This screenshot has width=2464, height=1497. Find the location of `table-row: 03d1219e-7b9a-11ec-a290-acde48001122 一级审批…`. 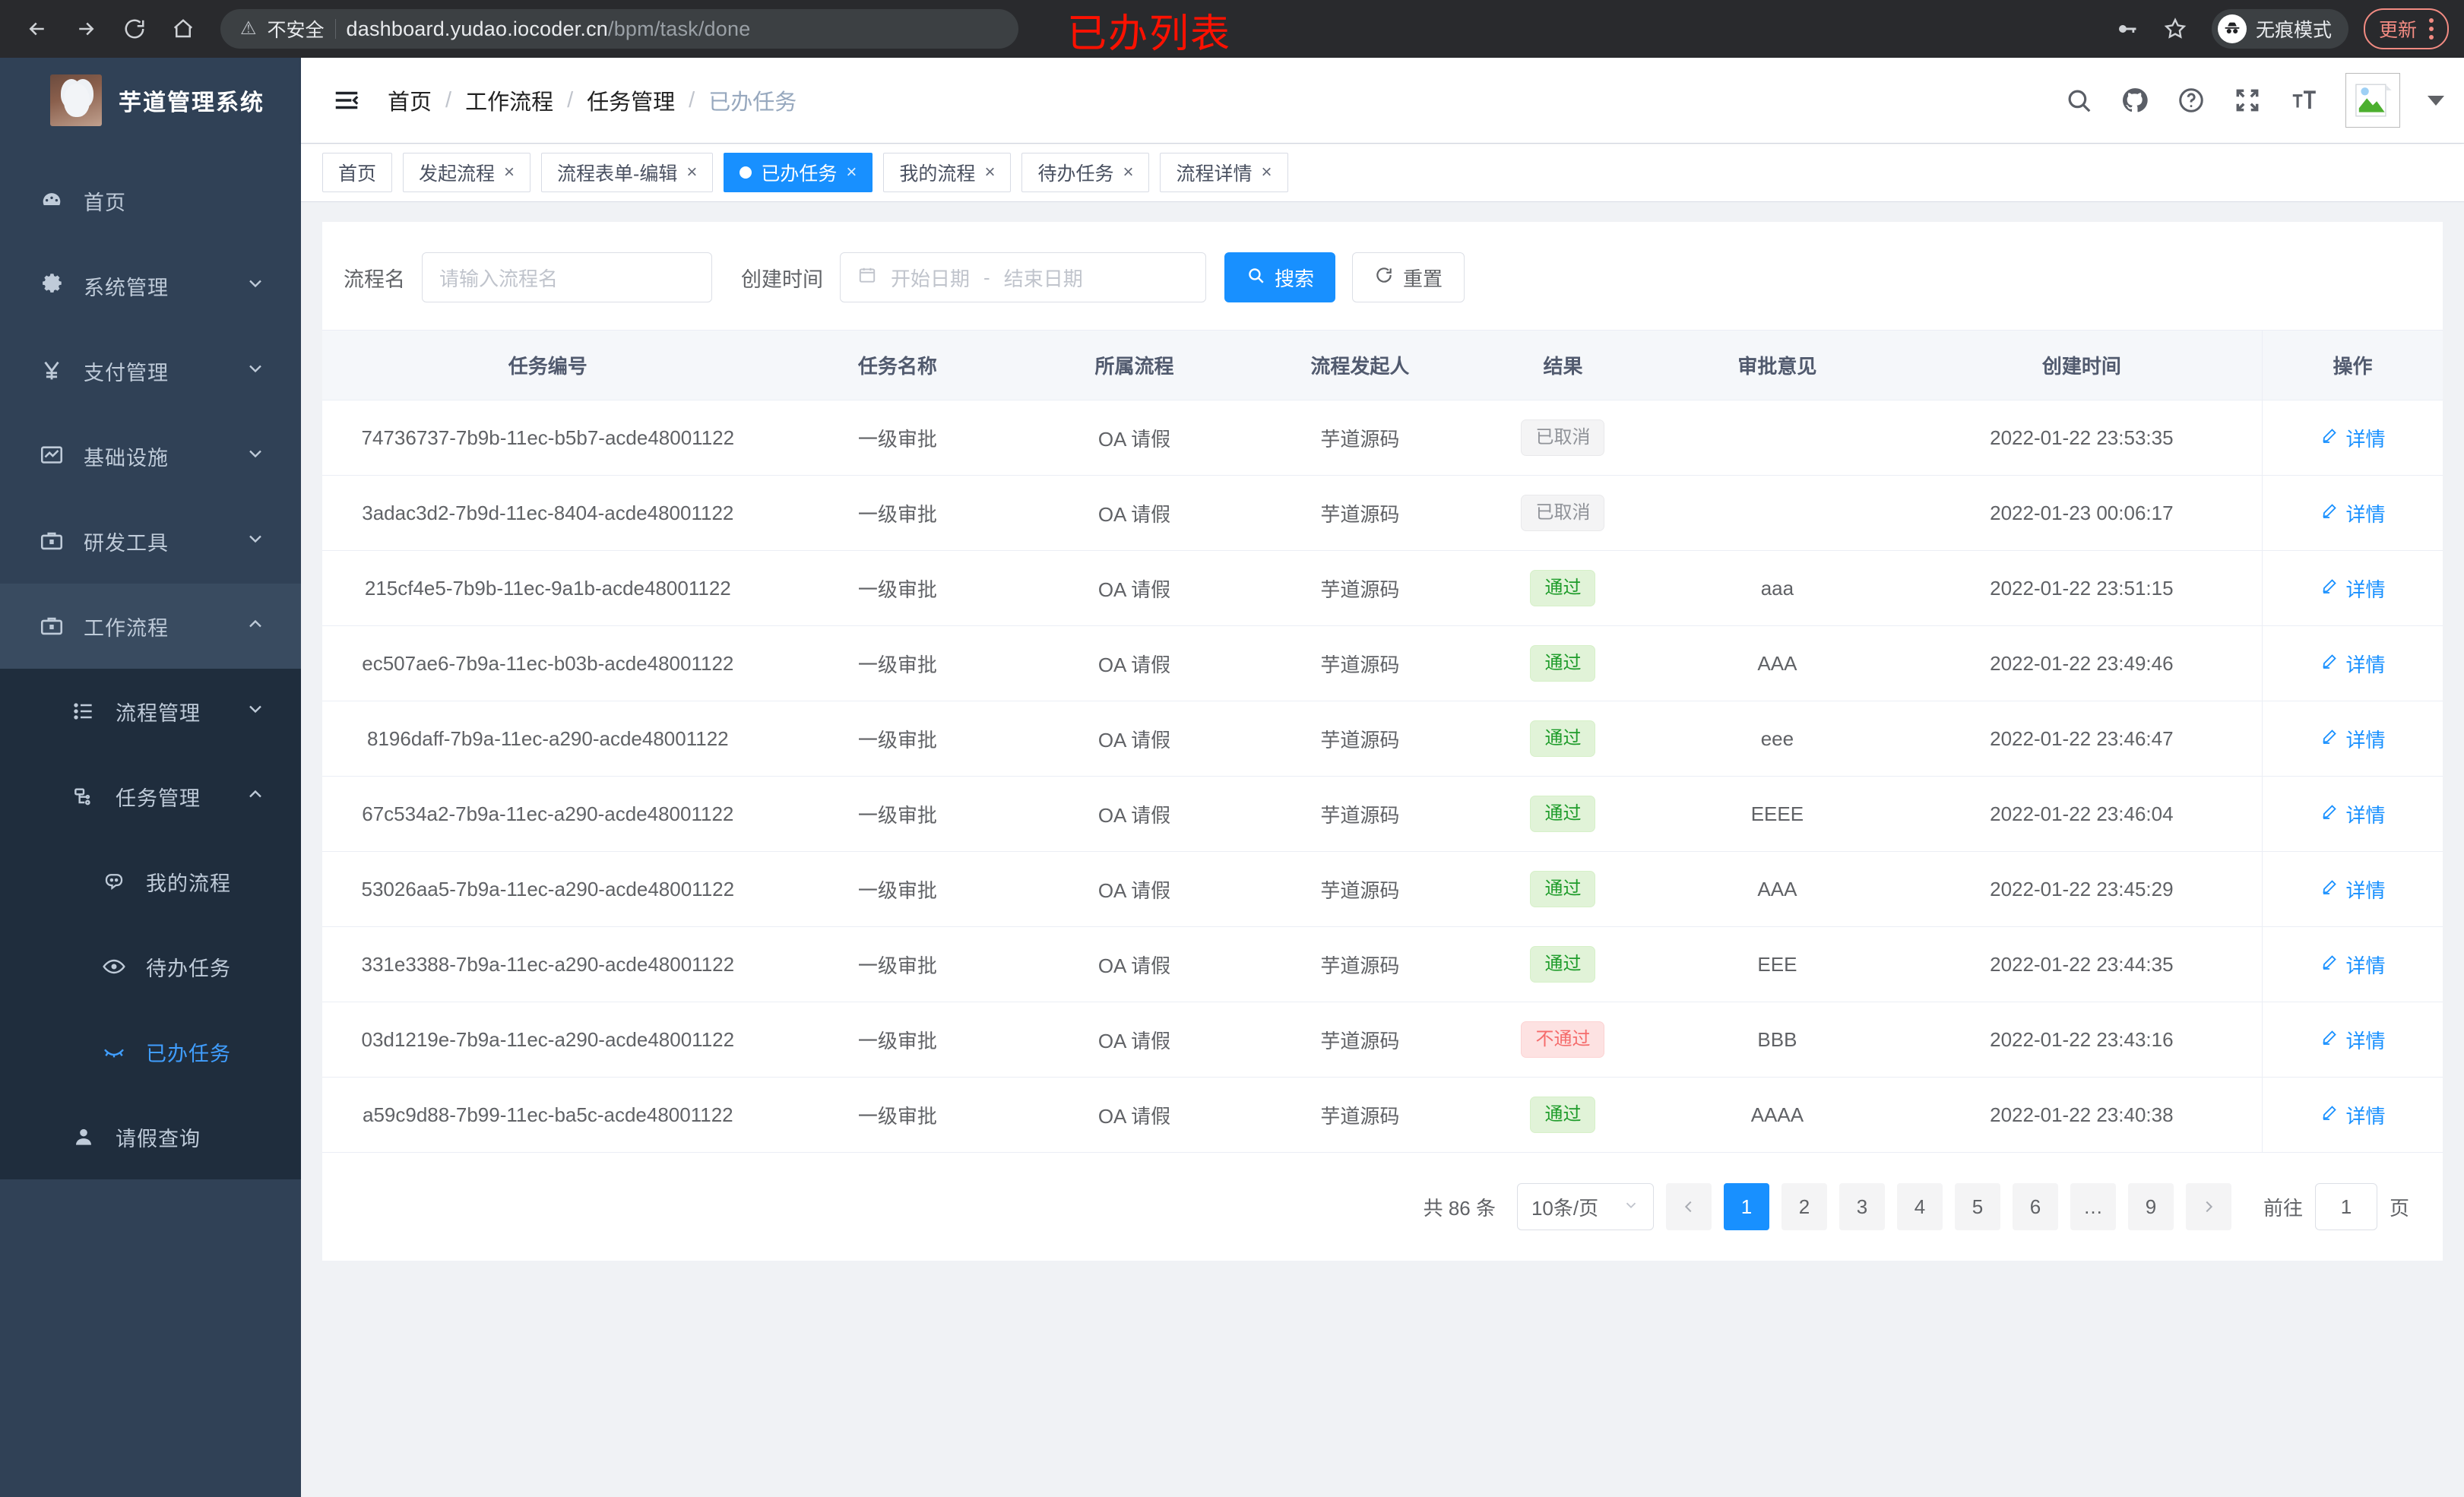

table-row: 03d1219e-7b9a-11ec-a290-acde48001122 一级审批… is located at coordinates (1382, 1040).